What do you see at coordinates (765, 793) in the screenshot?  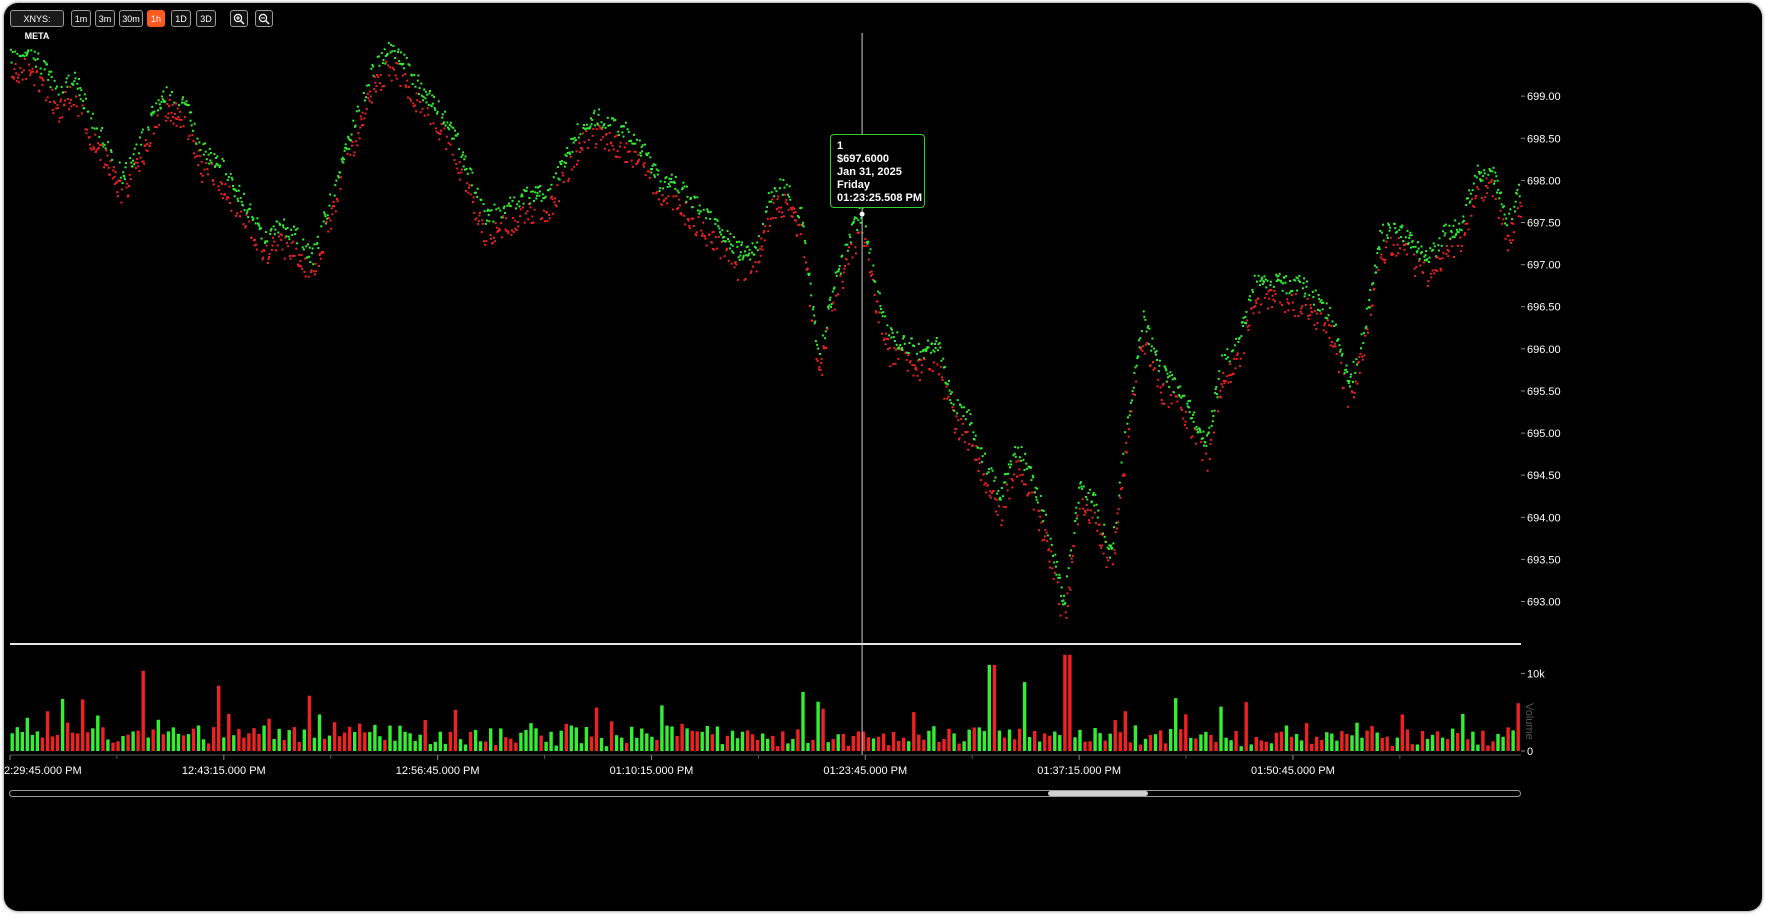 I see `time-scrollbar` at bounding box center [765, 793].